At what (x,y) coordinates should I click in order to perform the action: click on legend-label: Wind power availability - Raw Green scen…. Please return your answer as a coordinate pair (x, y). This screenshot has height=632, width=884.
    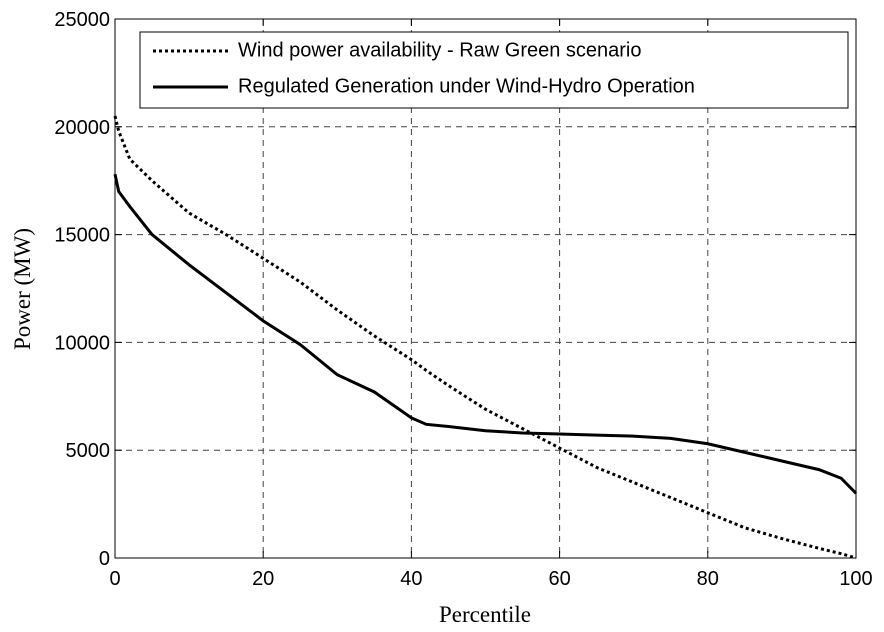
    Looking at the image, I should click on (440, 50).